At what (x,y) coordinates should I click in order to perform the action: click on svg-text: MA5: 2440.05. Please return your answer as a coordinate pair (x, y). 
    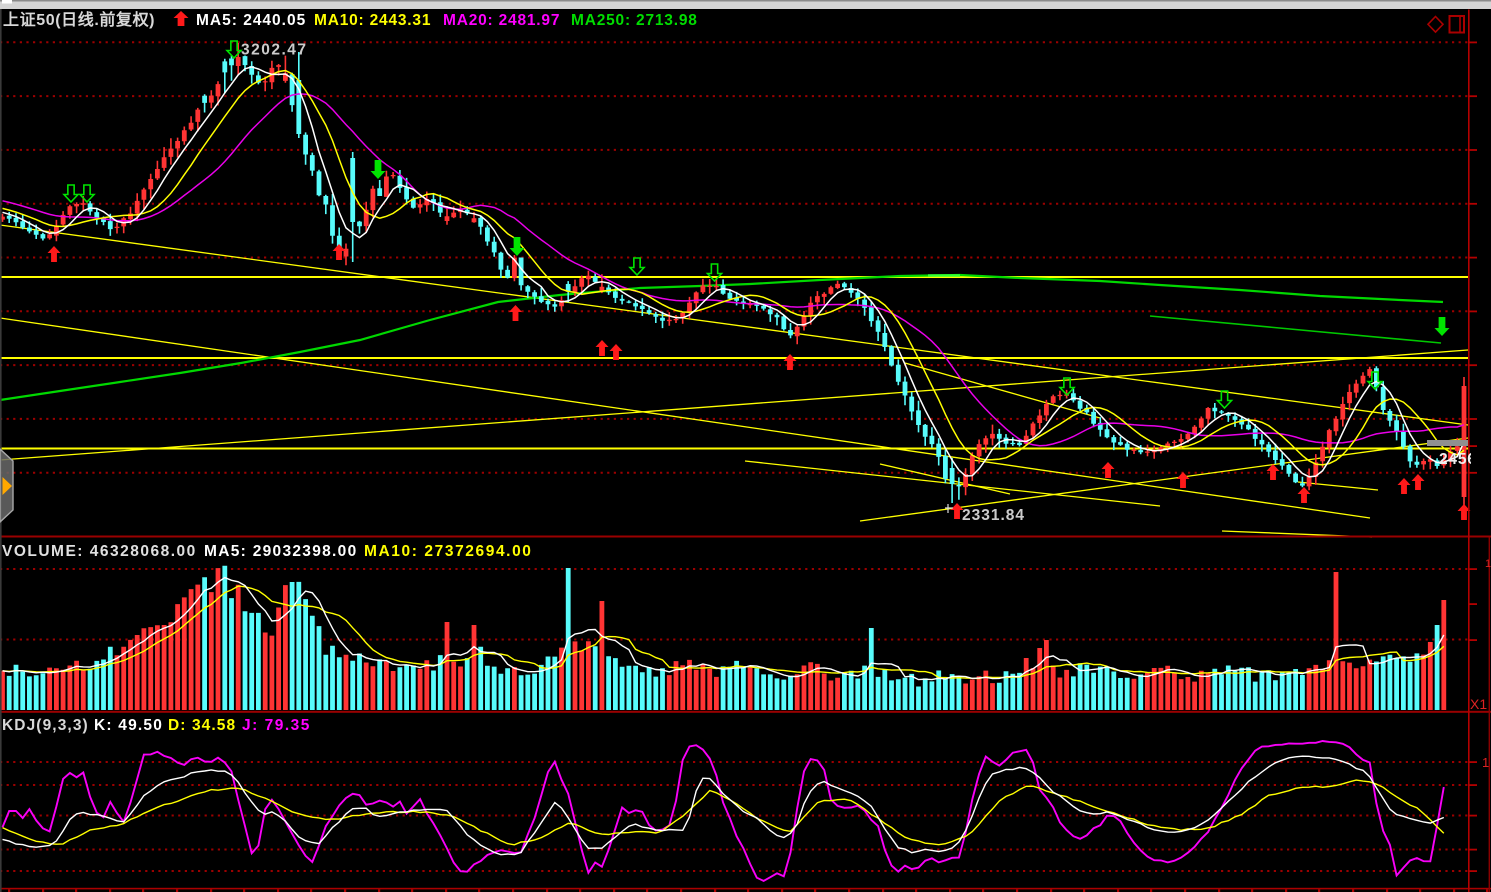
    Looking at the image, I should click on (251, 20).